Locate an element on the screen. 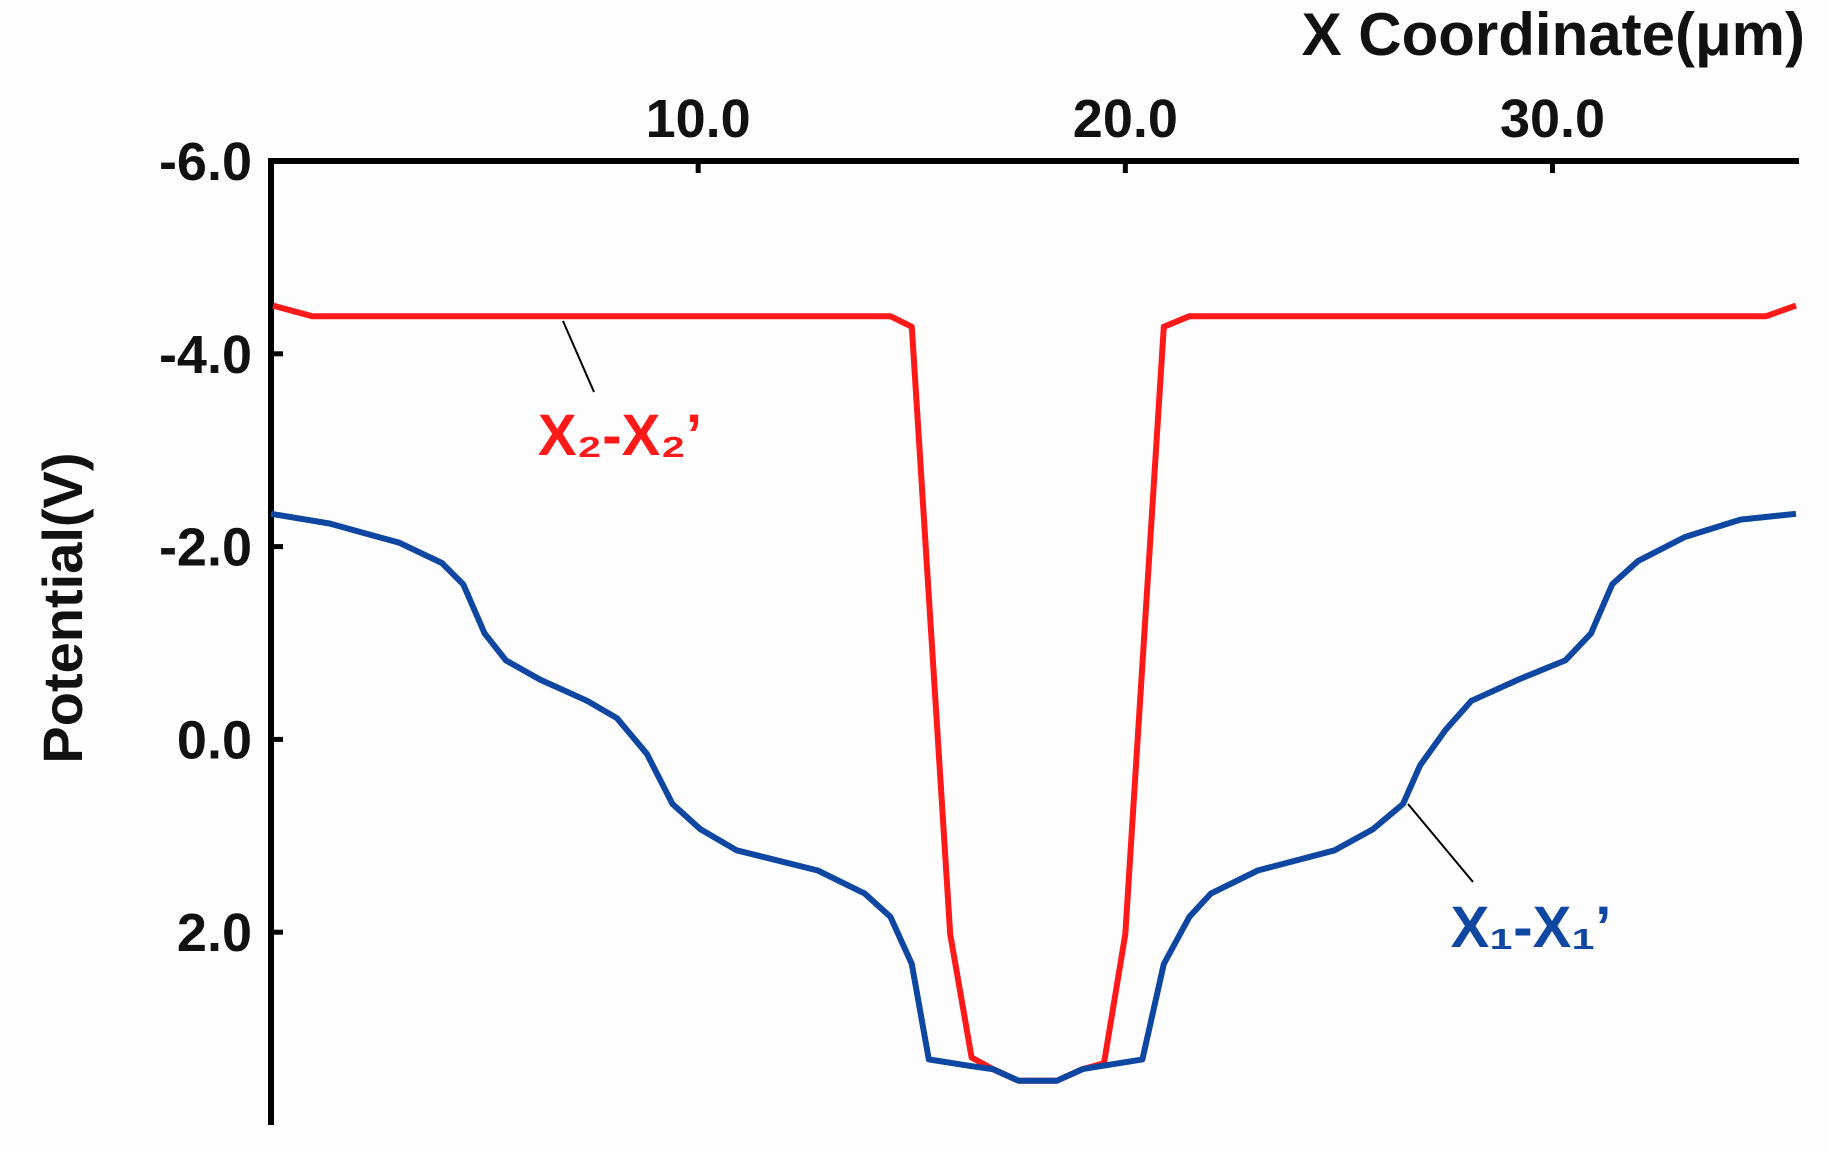 Image resolution: width=1829 pixels, height=1152 pixels. x-tick-label: 30.0 is located at coordinates (1552, 119).